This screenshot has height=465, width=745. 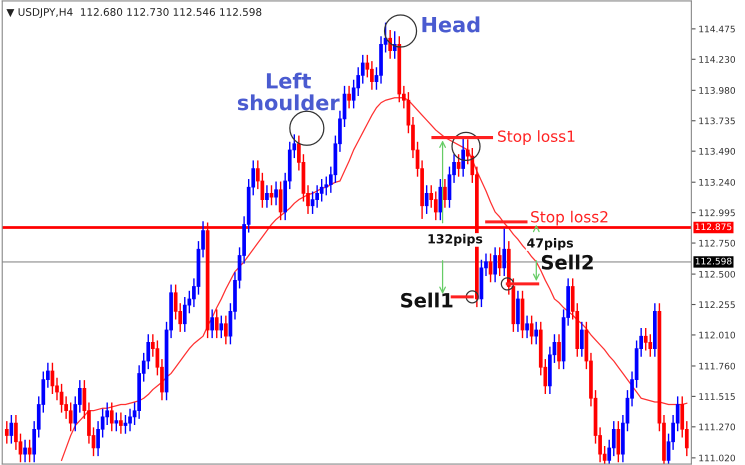 I want to click on annotation: Sell1, so click(x=426, y=300).